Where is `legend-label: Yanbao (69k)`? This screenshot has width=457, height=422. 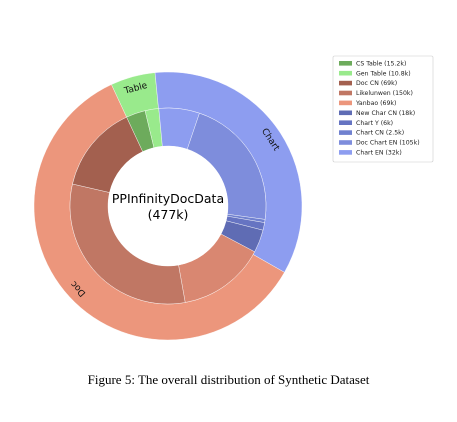
legend-label: Yanbao (69k) is located at coordinates (375, 103).